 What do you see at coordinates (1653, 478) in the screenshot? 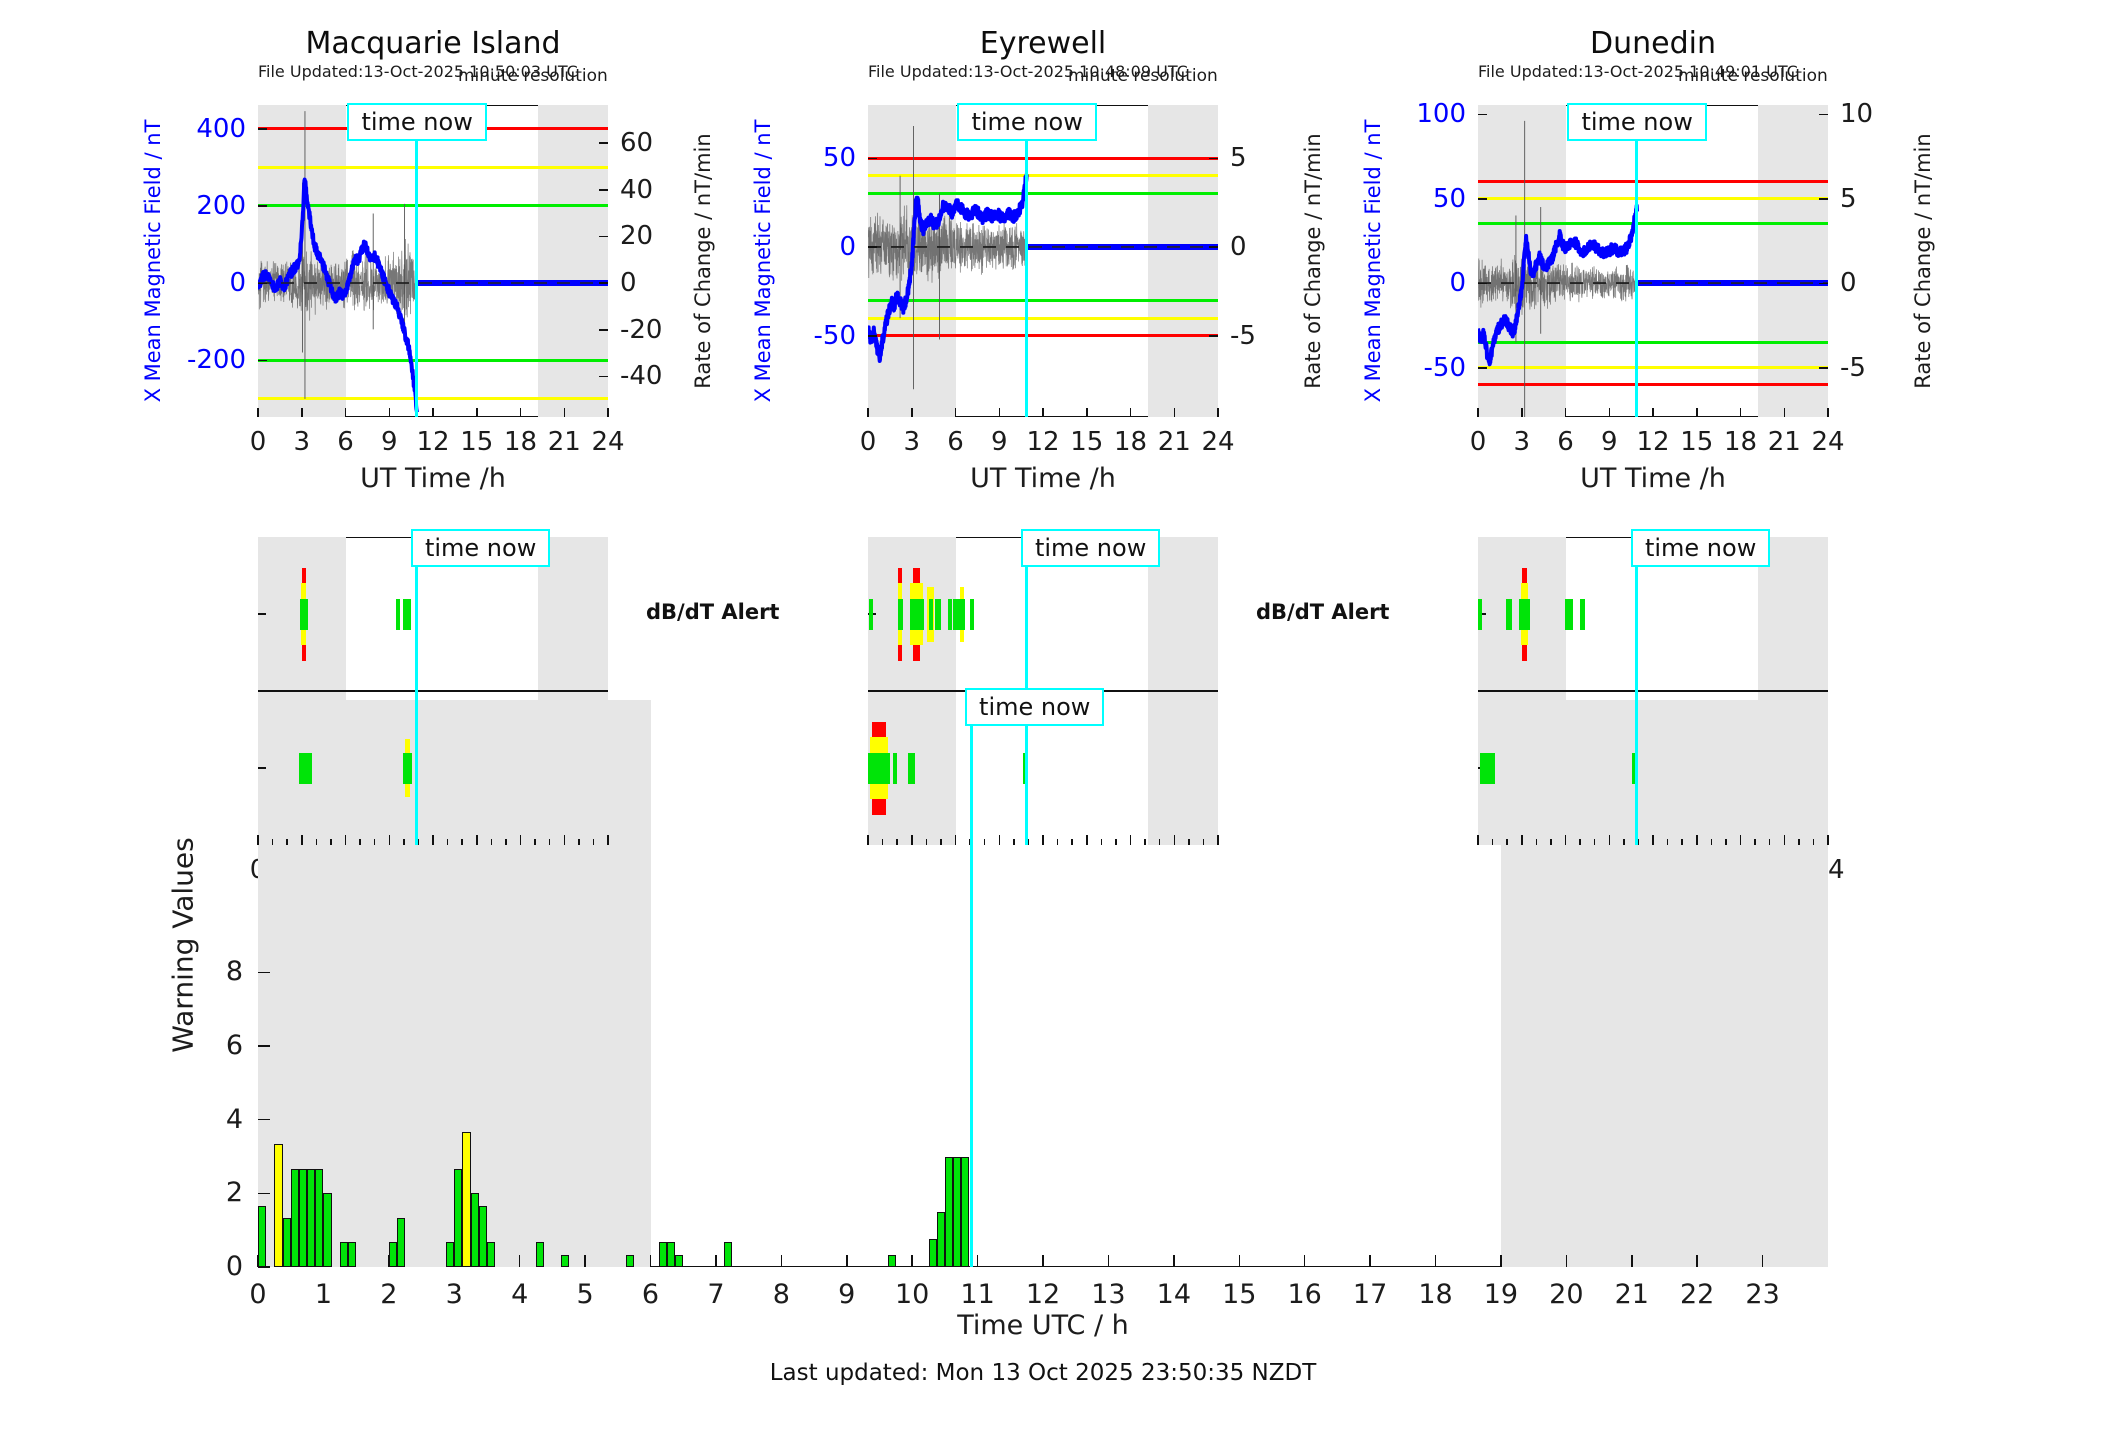
I see `x-axis-title: UT Time /h` at bounding box center [1653, 478].